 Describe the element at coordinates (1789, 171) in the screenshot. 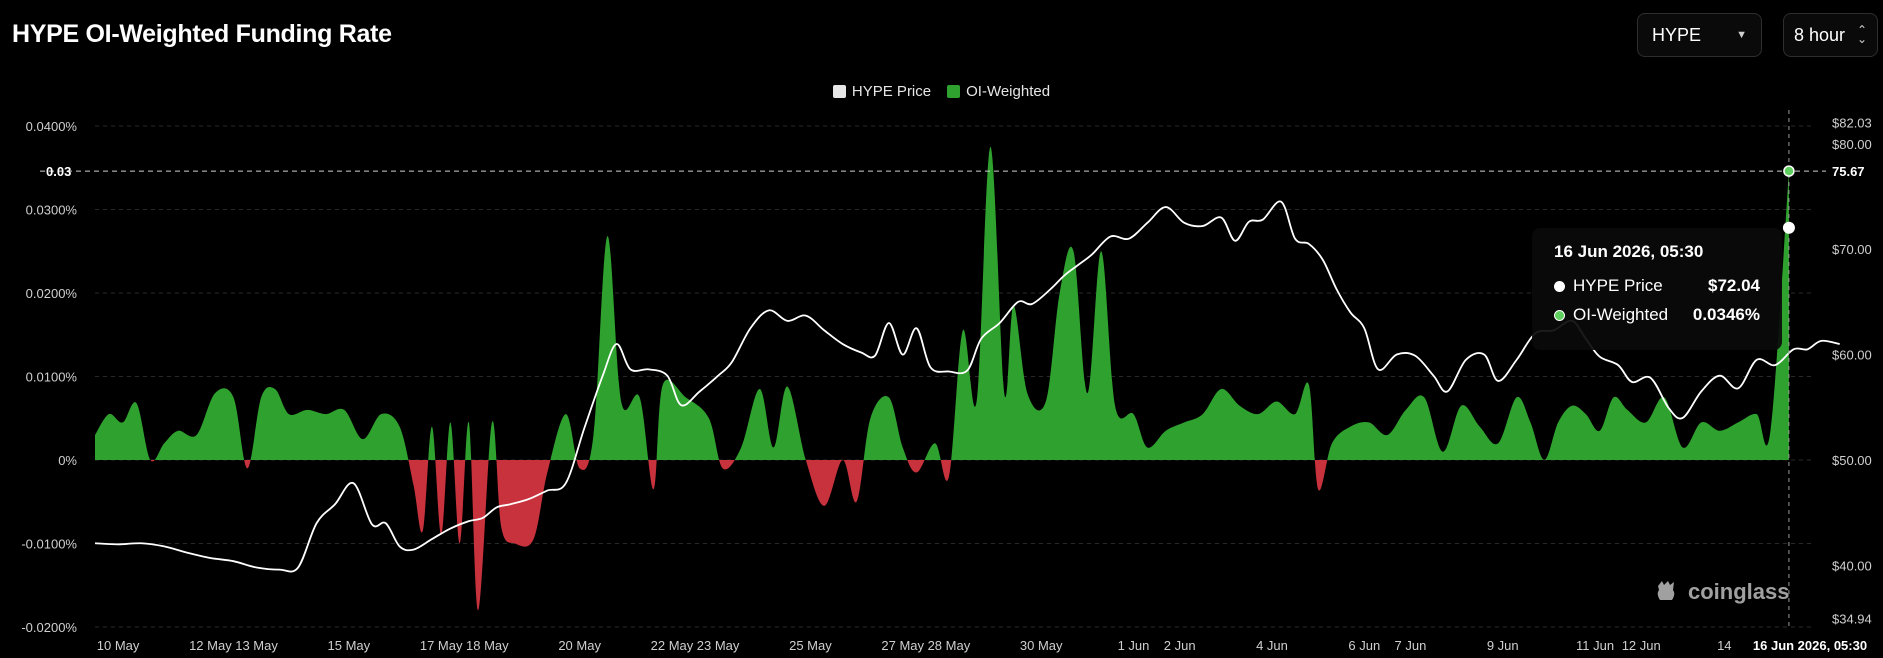

I see `oi-weighted-hover-point` at that location.